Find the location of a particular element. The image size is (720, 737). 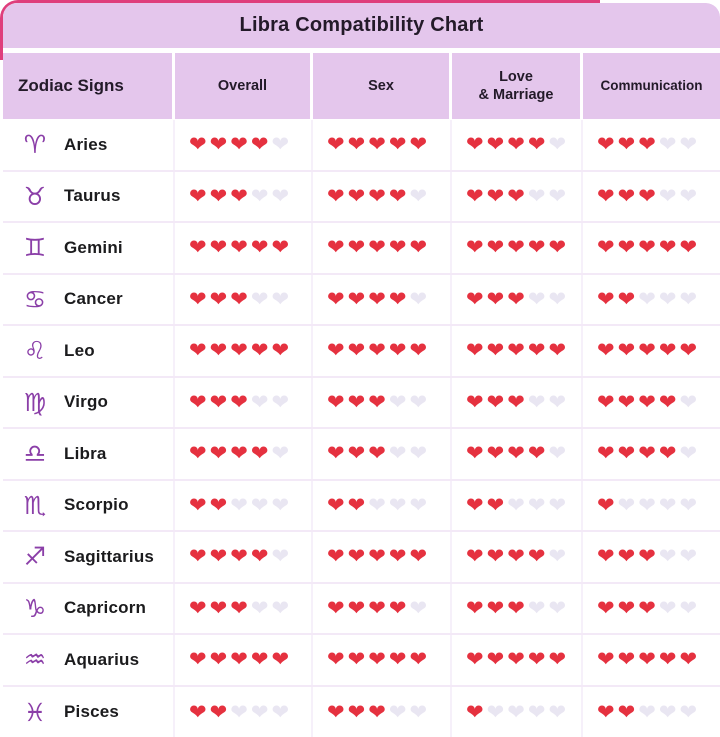

zodiac-sign-cell: ♐ Sagittarius is located at coordinates (89, 557).